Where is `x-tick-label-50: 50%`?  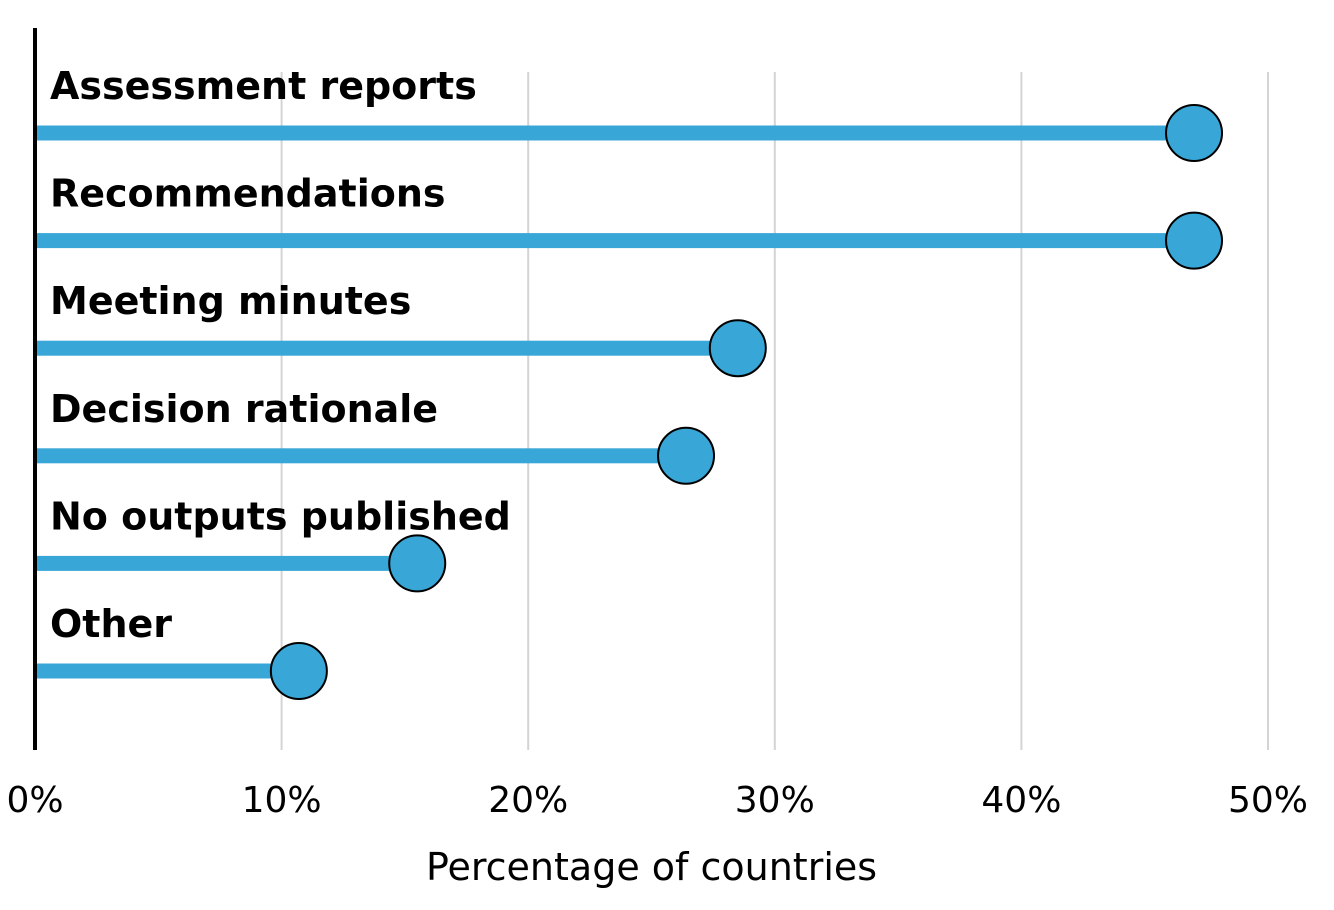 x-tick-label-50: 50% is located at coordinates (1268, 800).